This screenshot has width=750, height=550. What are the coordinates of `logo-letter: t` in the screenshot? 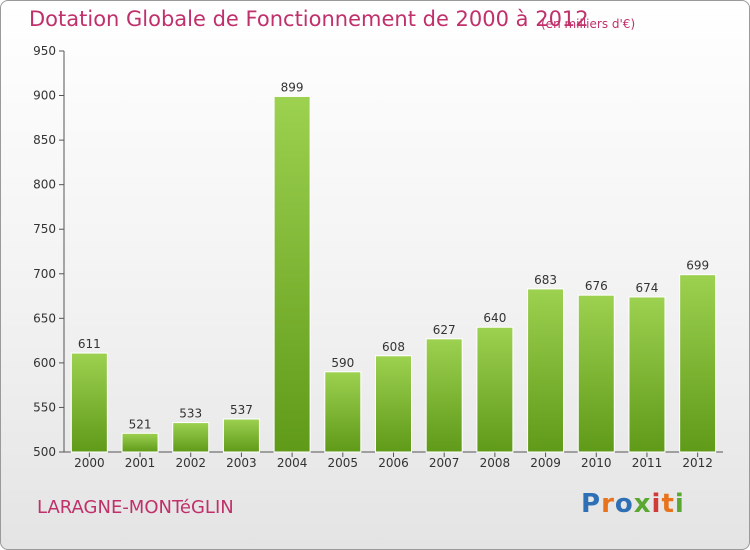 It's located at (668, 504).